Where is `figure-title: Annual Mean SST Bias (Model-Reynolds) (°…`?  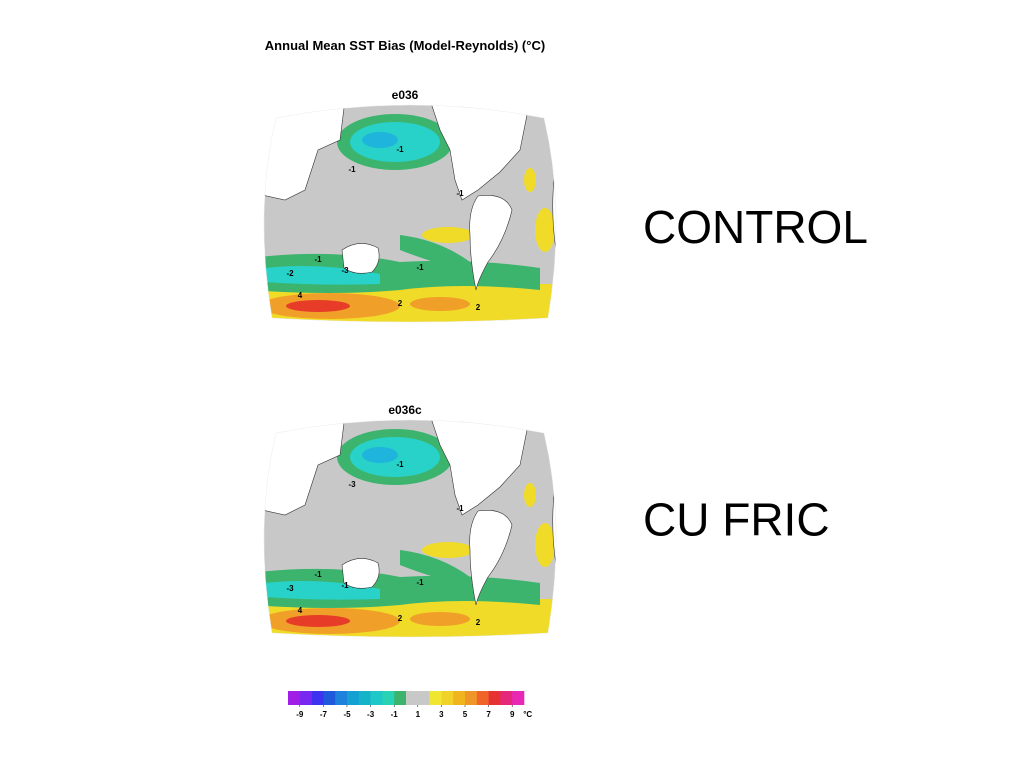 figure-title: Annual Mean SST Bias (Model-Reynolds) (°… is located at coordinates (405, 45).